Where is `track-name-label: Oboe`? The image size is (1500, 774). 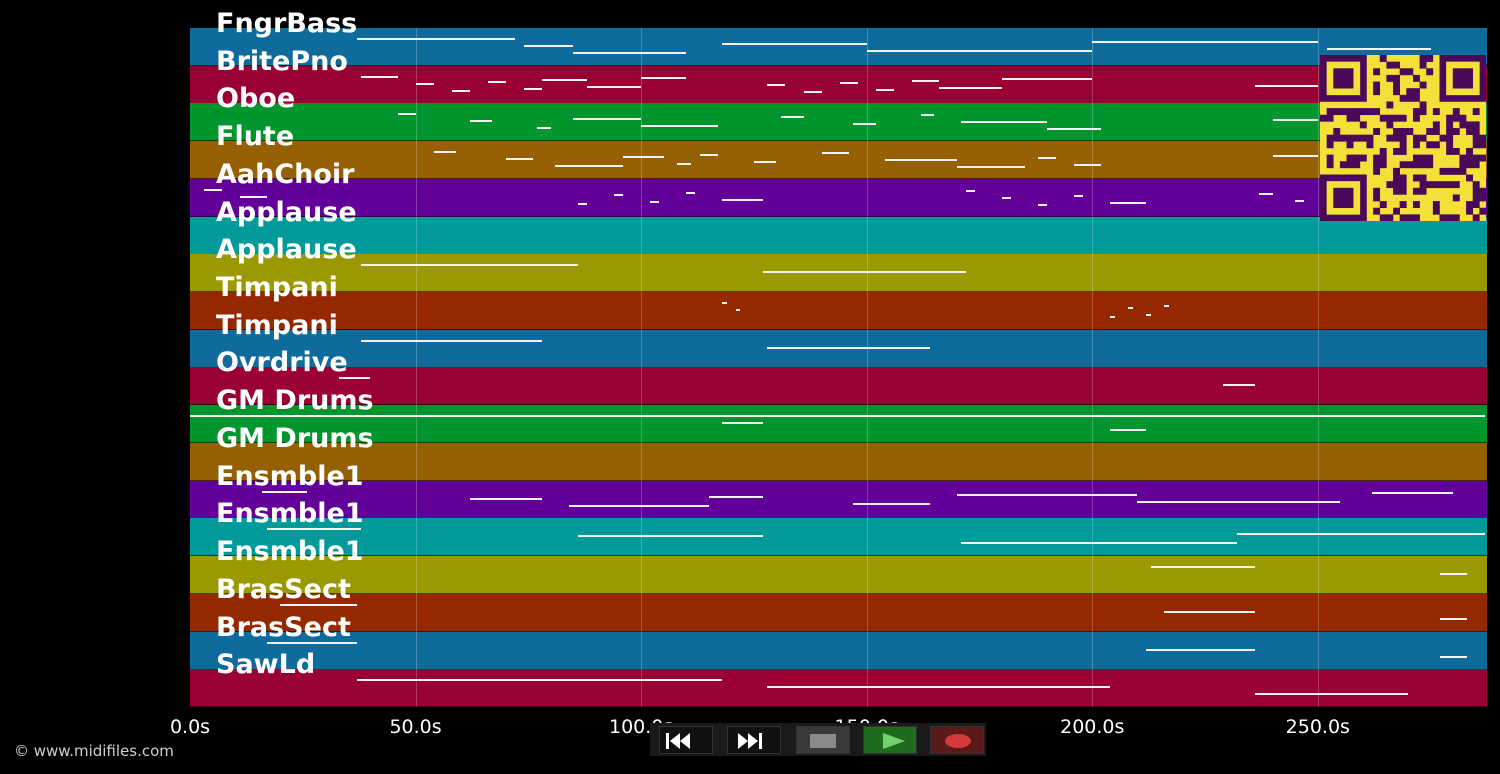 track-name-label: Oboe is located at coordinates (256, 99).